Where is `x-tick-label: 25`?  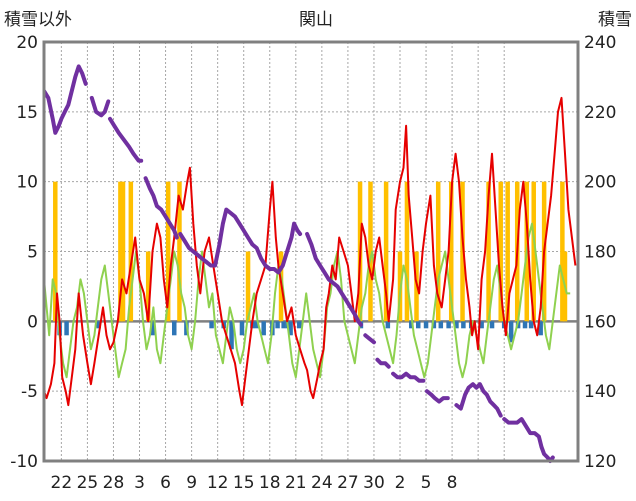
x-tick-label: 25 is located at coordinates (88, 483).